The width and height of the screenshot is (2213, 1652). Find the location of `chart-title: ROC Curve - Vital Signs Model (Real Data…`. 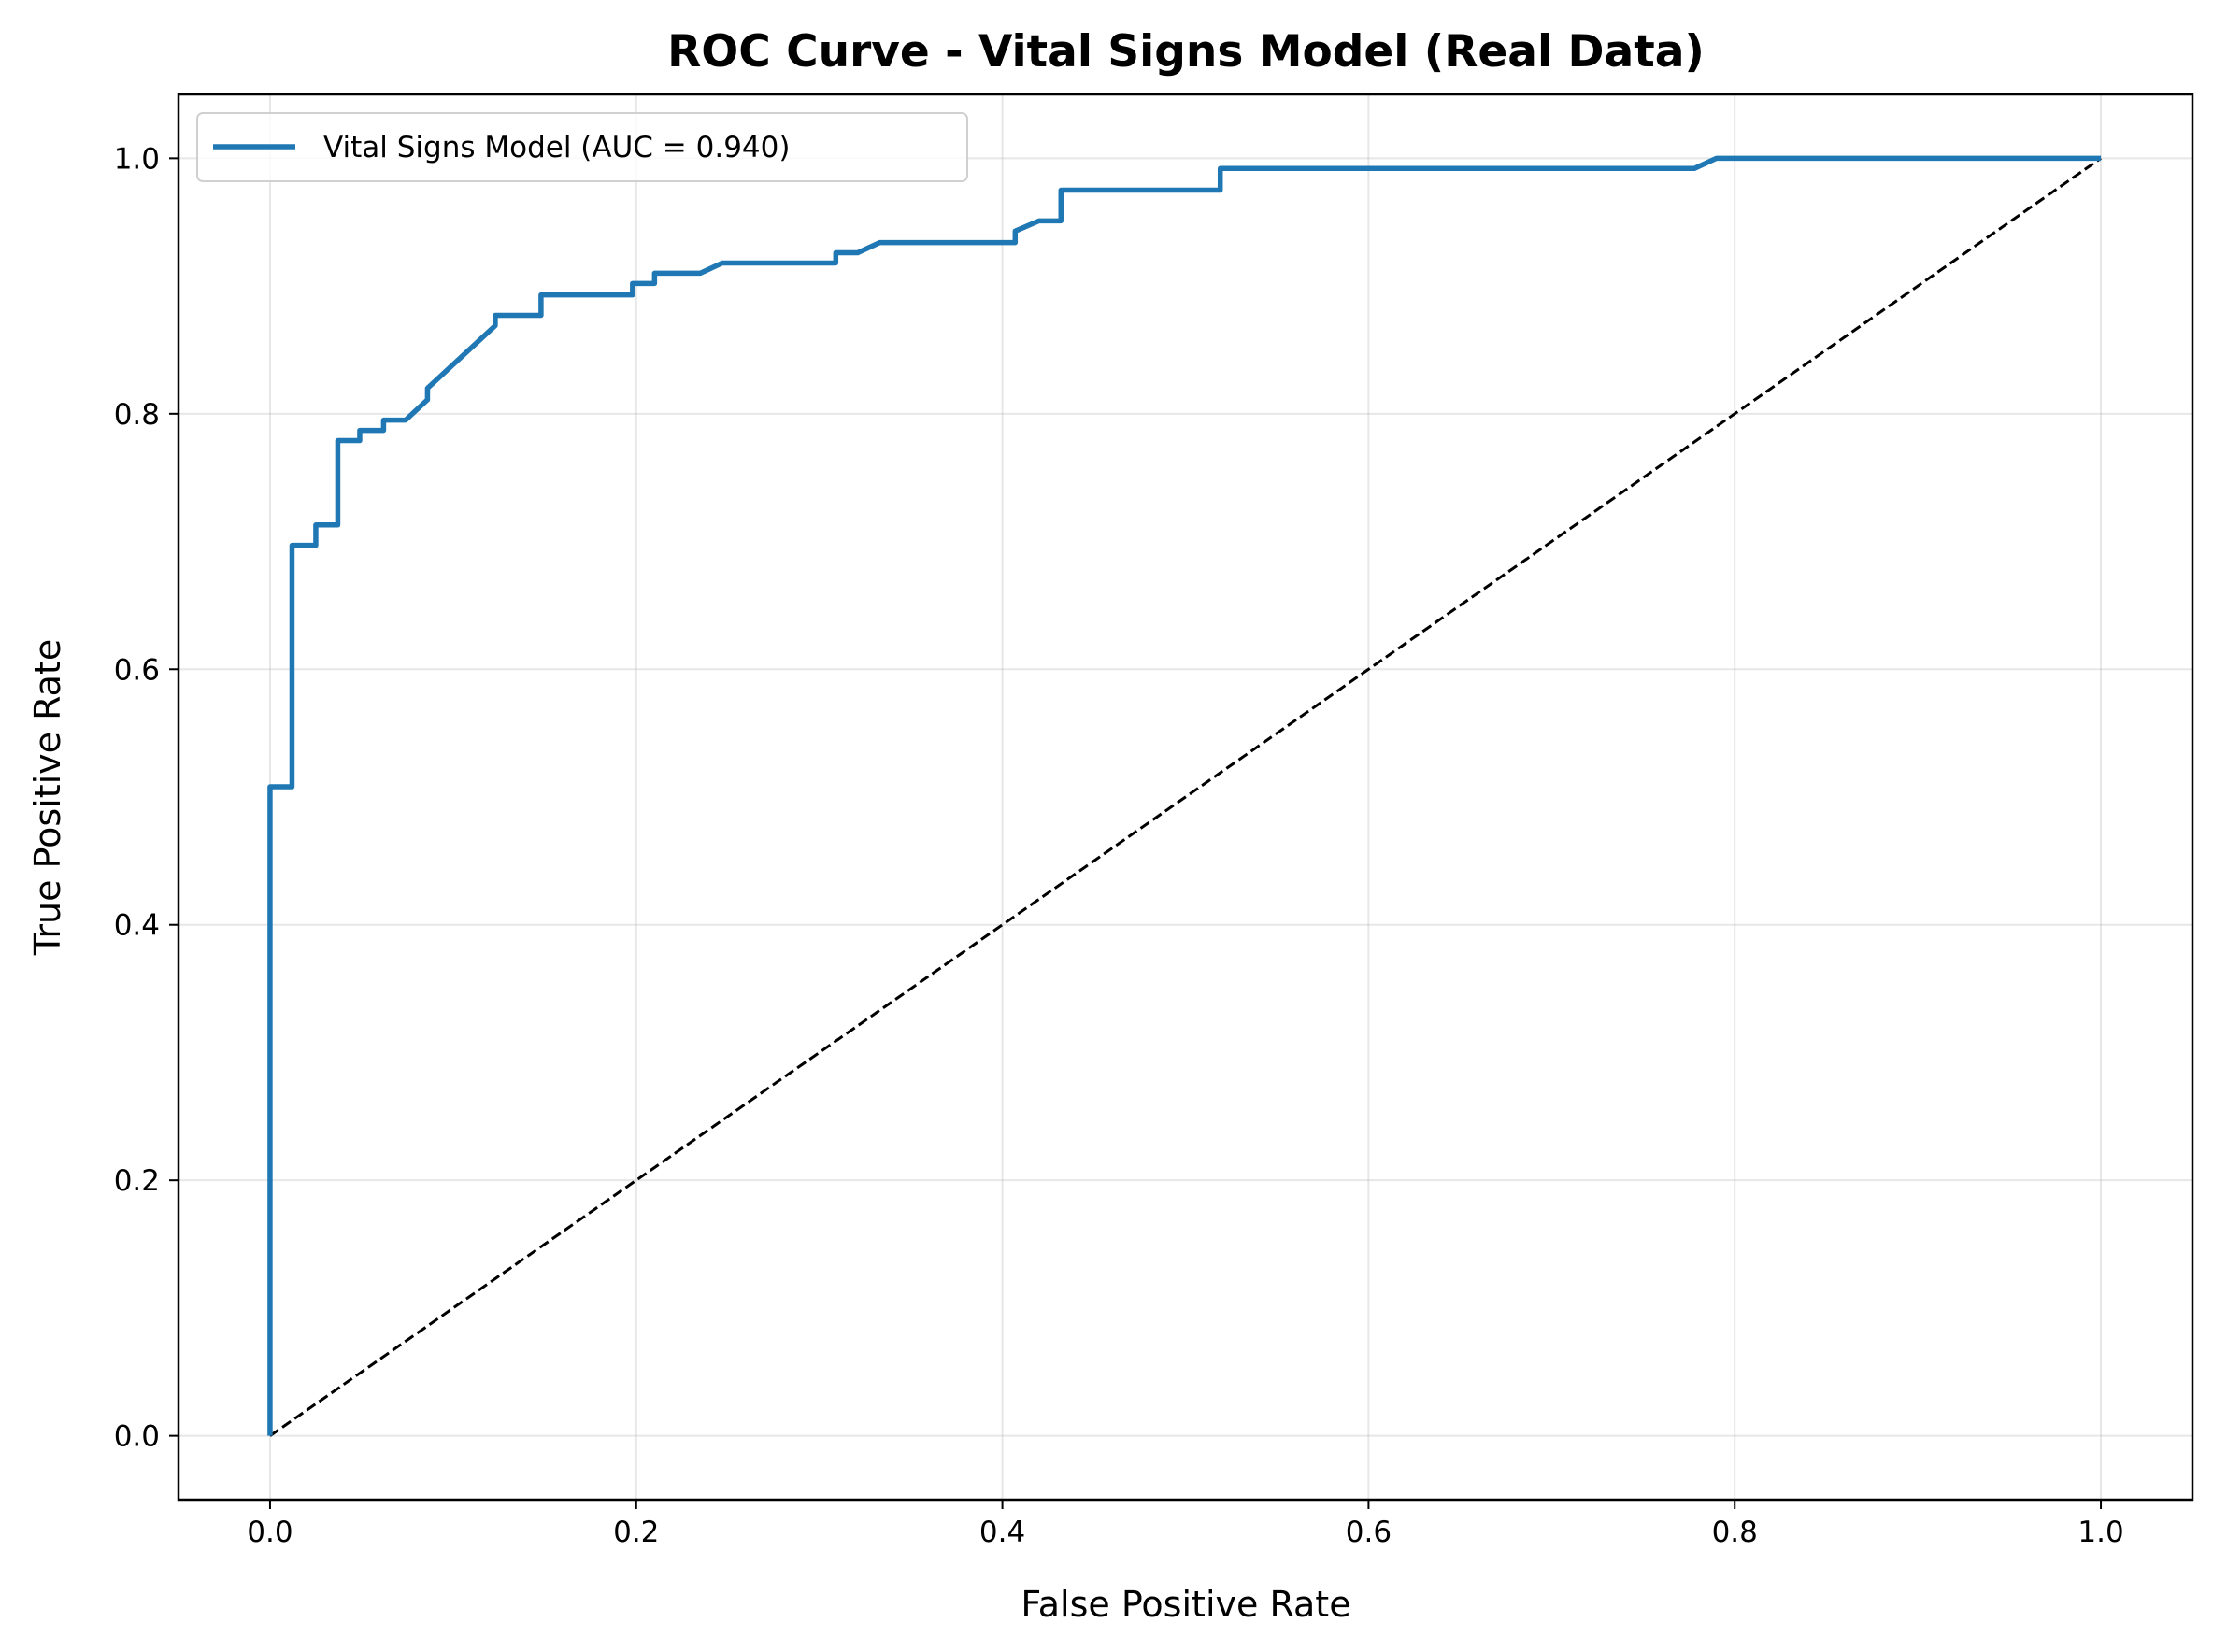

chart-title: ROC Curve - Vital Signs Model (Real Data… is located at coordinates (1186, 52).